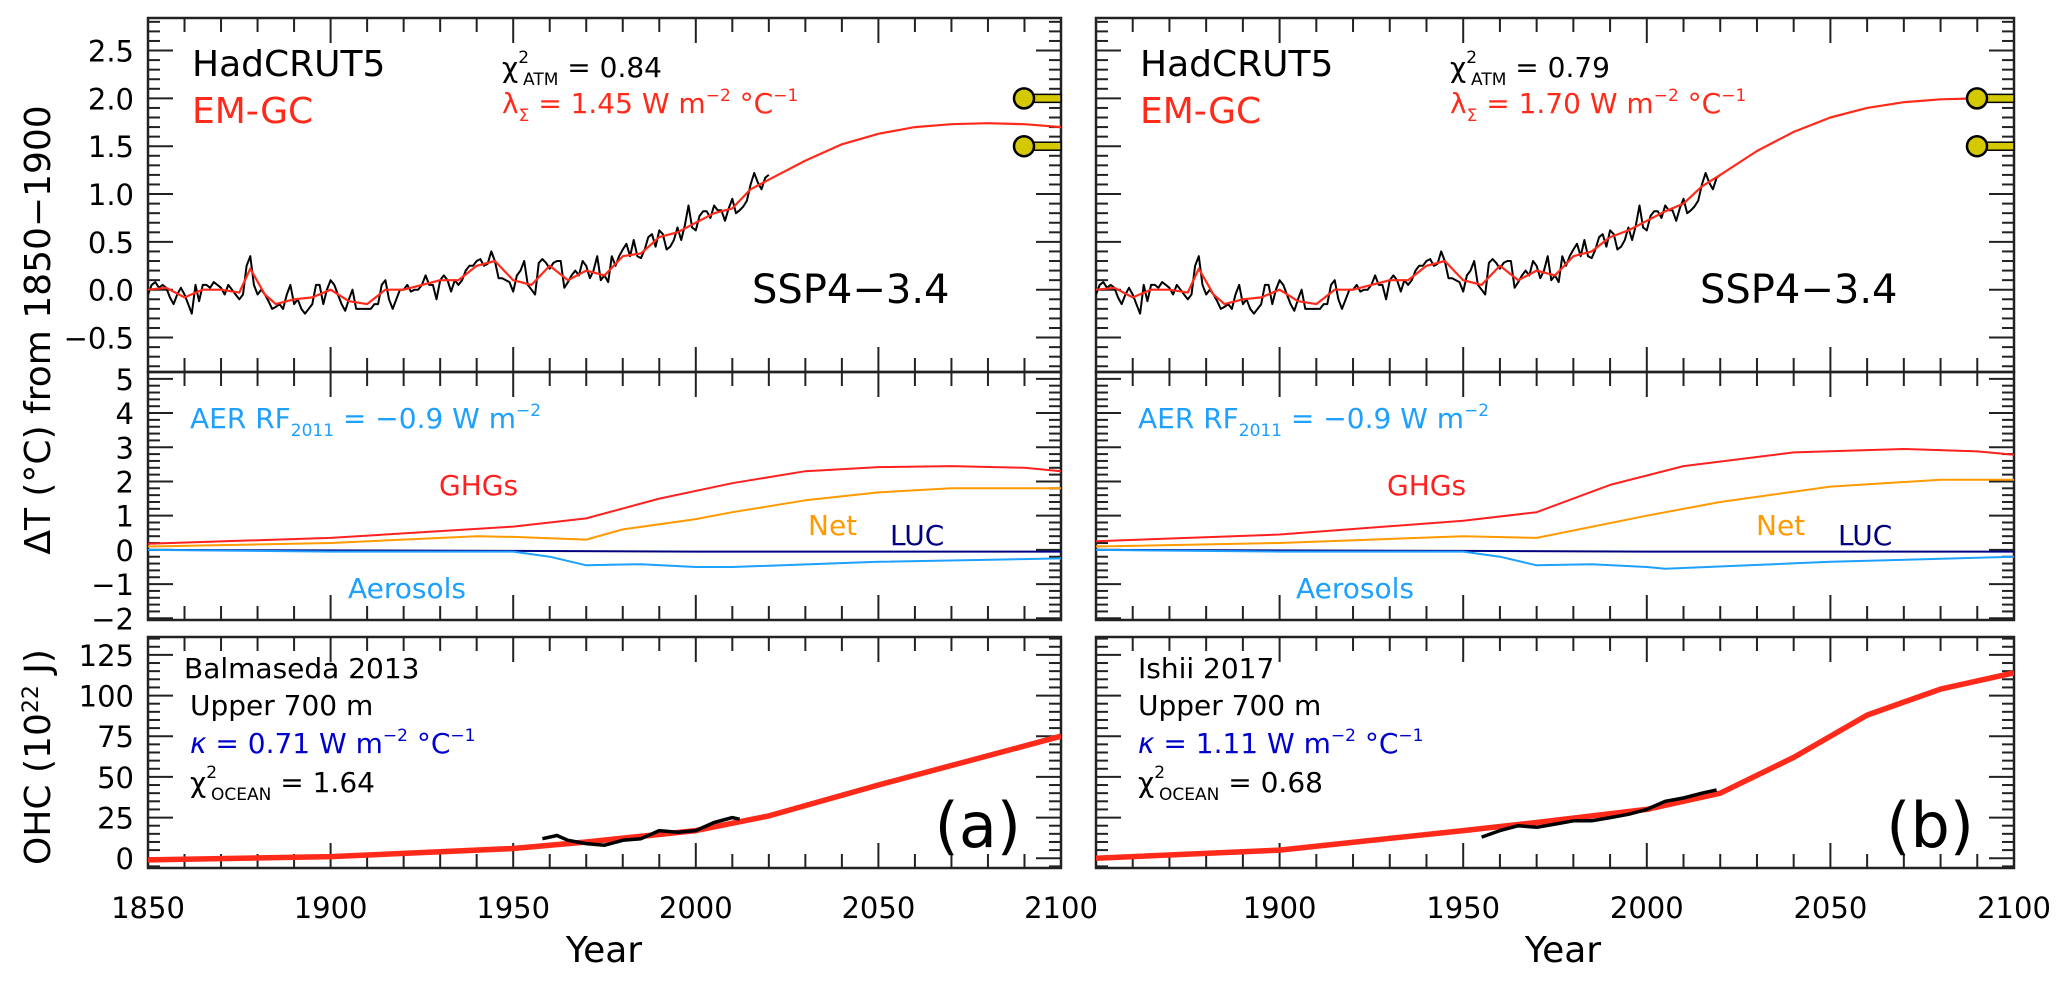 The image size is (2067, 981). I want to click on y-axis-label-ohc: OHC (1022 J), so click(38, 757).